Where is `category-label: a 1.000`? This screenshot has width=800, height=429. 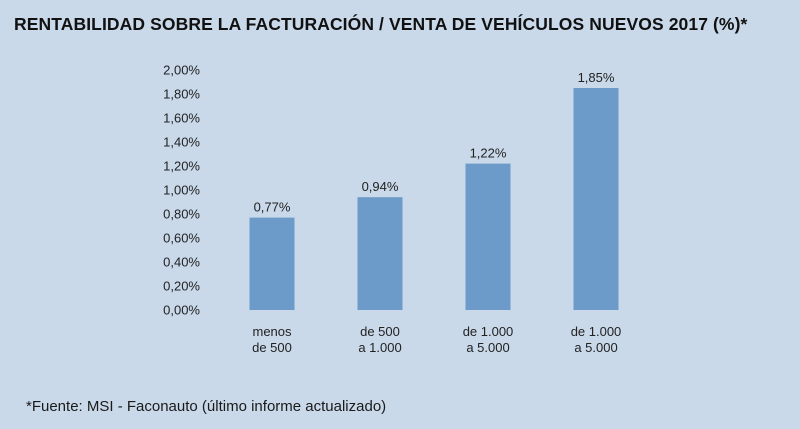 category-label: a 1.000 is located at coordinates (379, 347).